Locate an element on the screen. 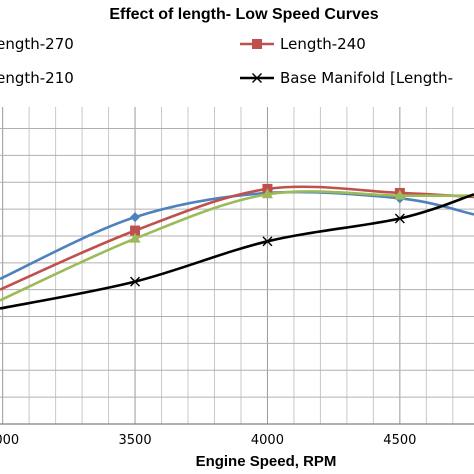 The image size is (474, 474). legend-label: Base Manifold [Length- is located at coordinates (366, 78).